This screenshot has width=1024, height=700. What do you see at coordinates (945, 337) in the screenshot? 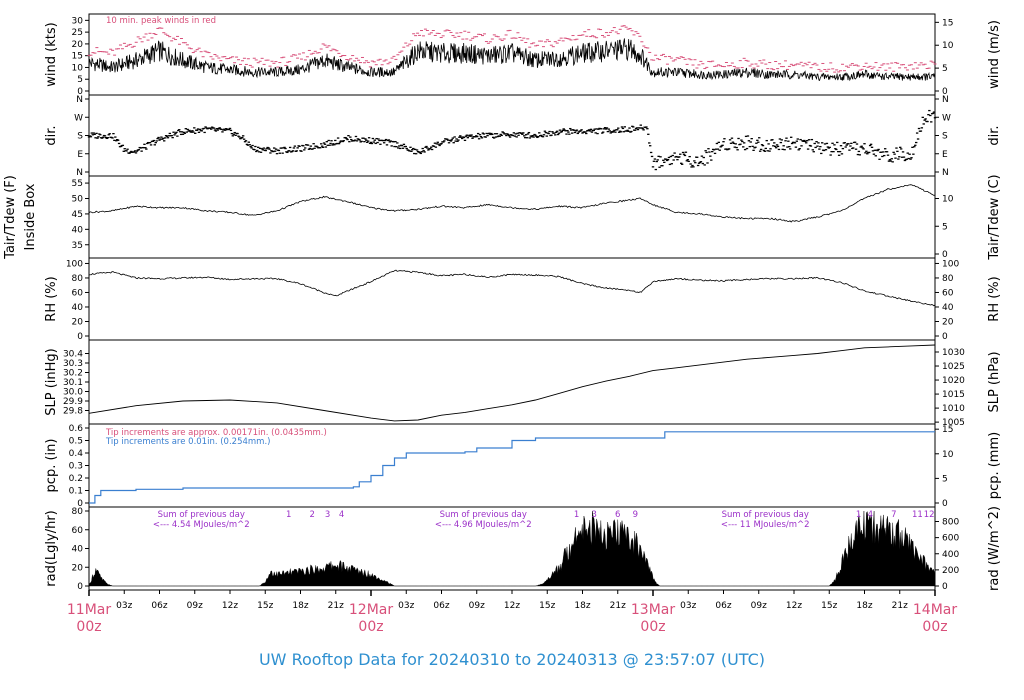
I see `rh-ytick-label-right: 0` at bounding box center [945, 337].